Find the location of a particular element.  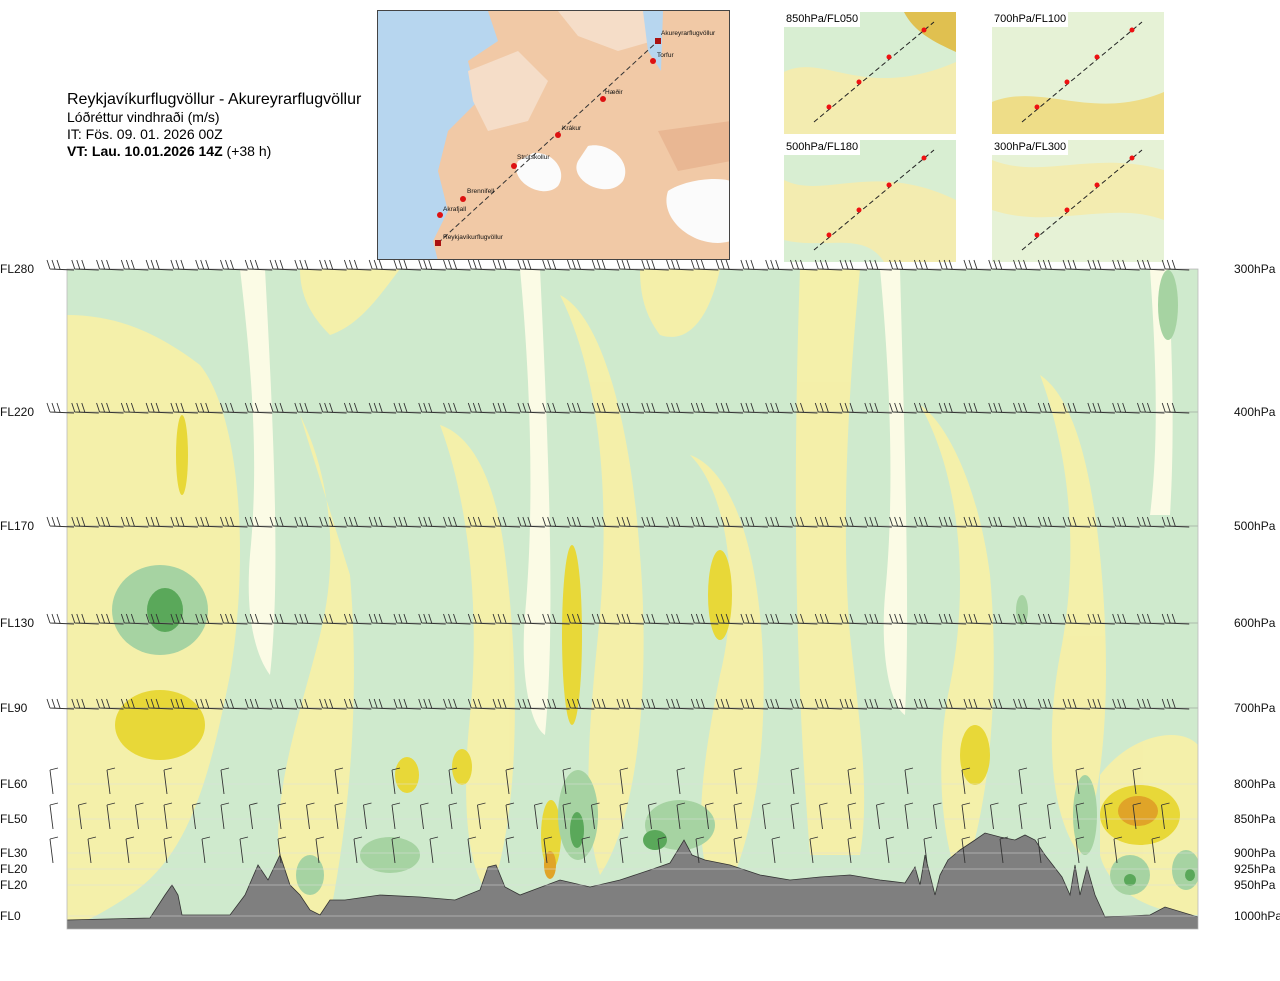

pressure-level-label: 950hPa is located at coordinates (1255, 885).